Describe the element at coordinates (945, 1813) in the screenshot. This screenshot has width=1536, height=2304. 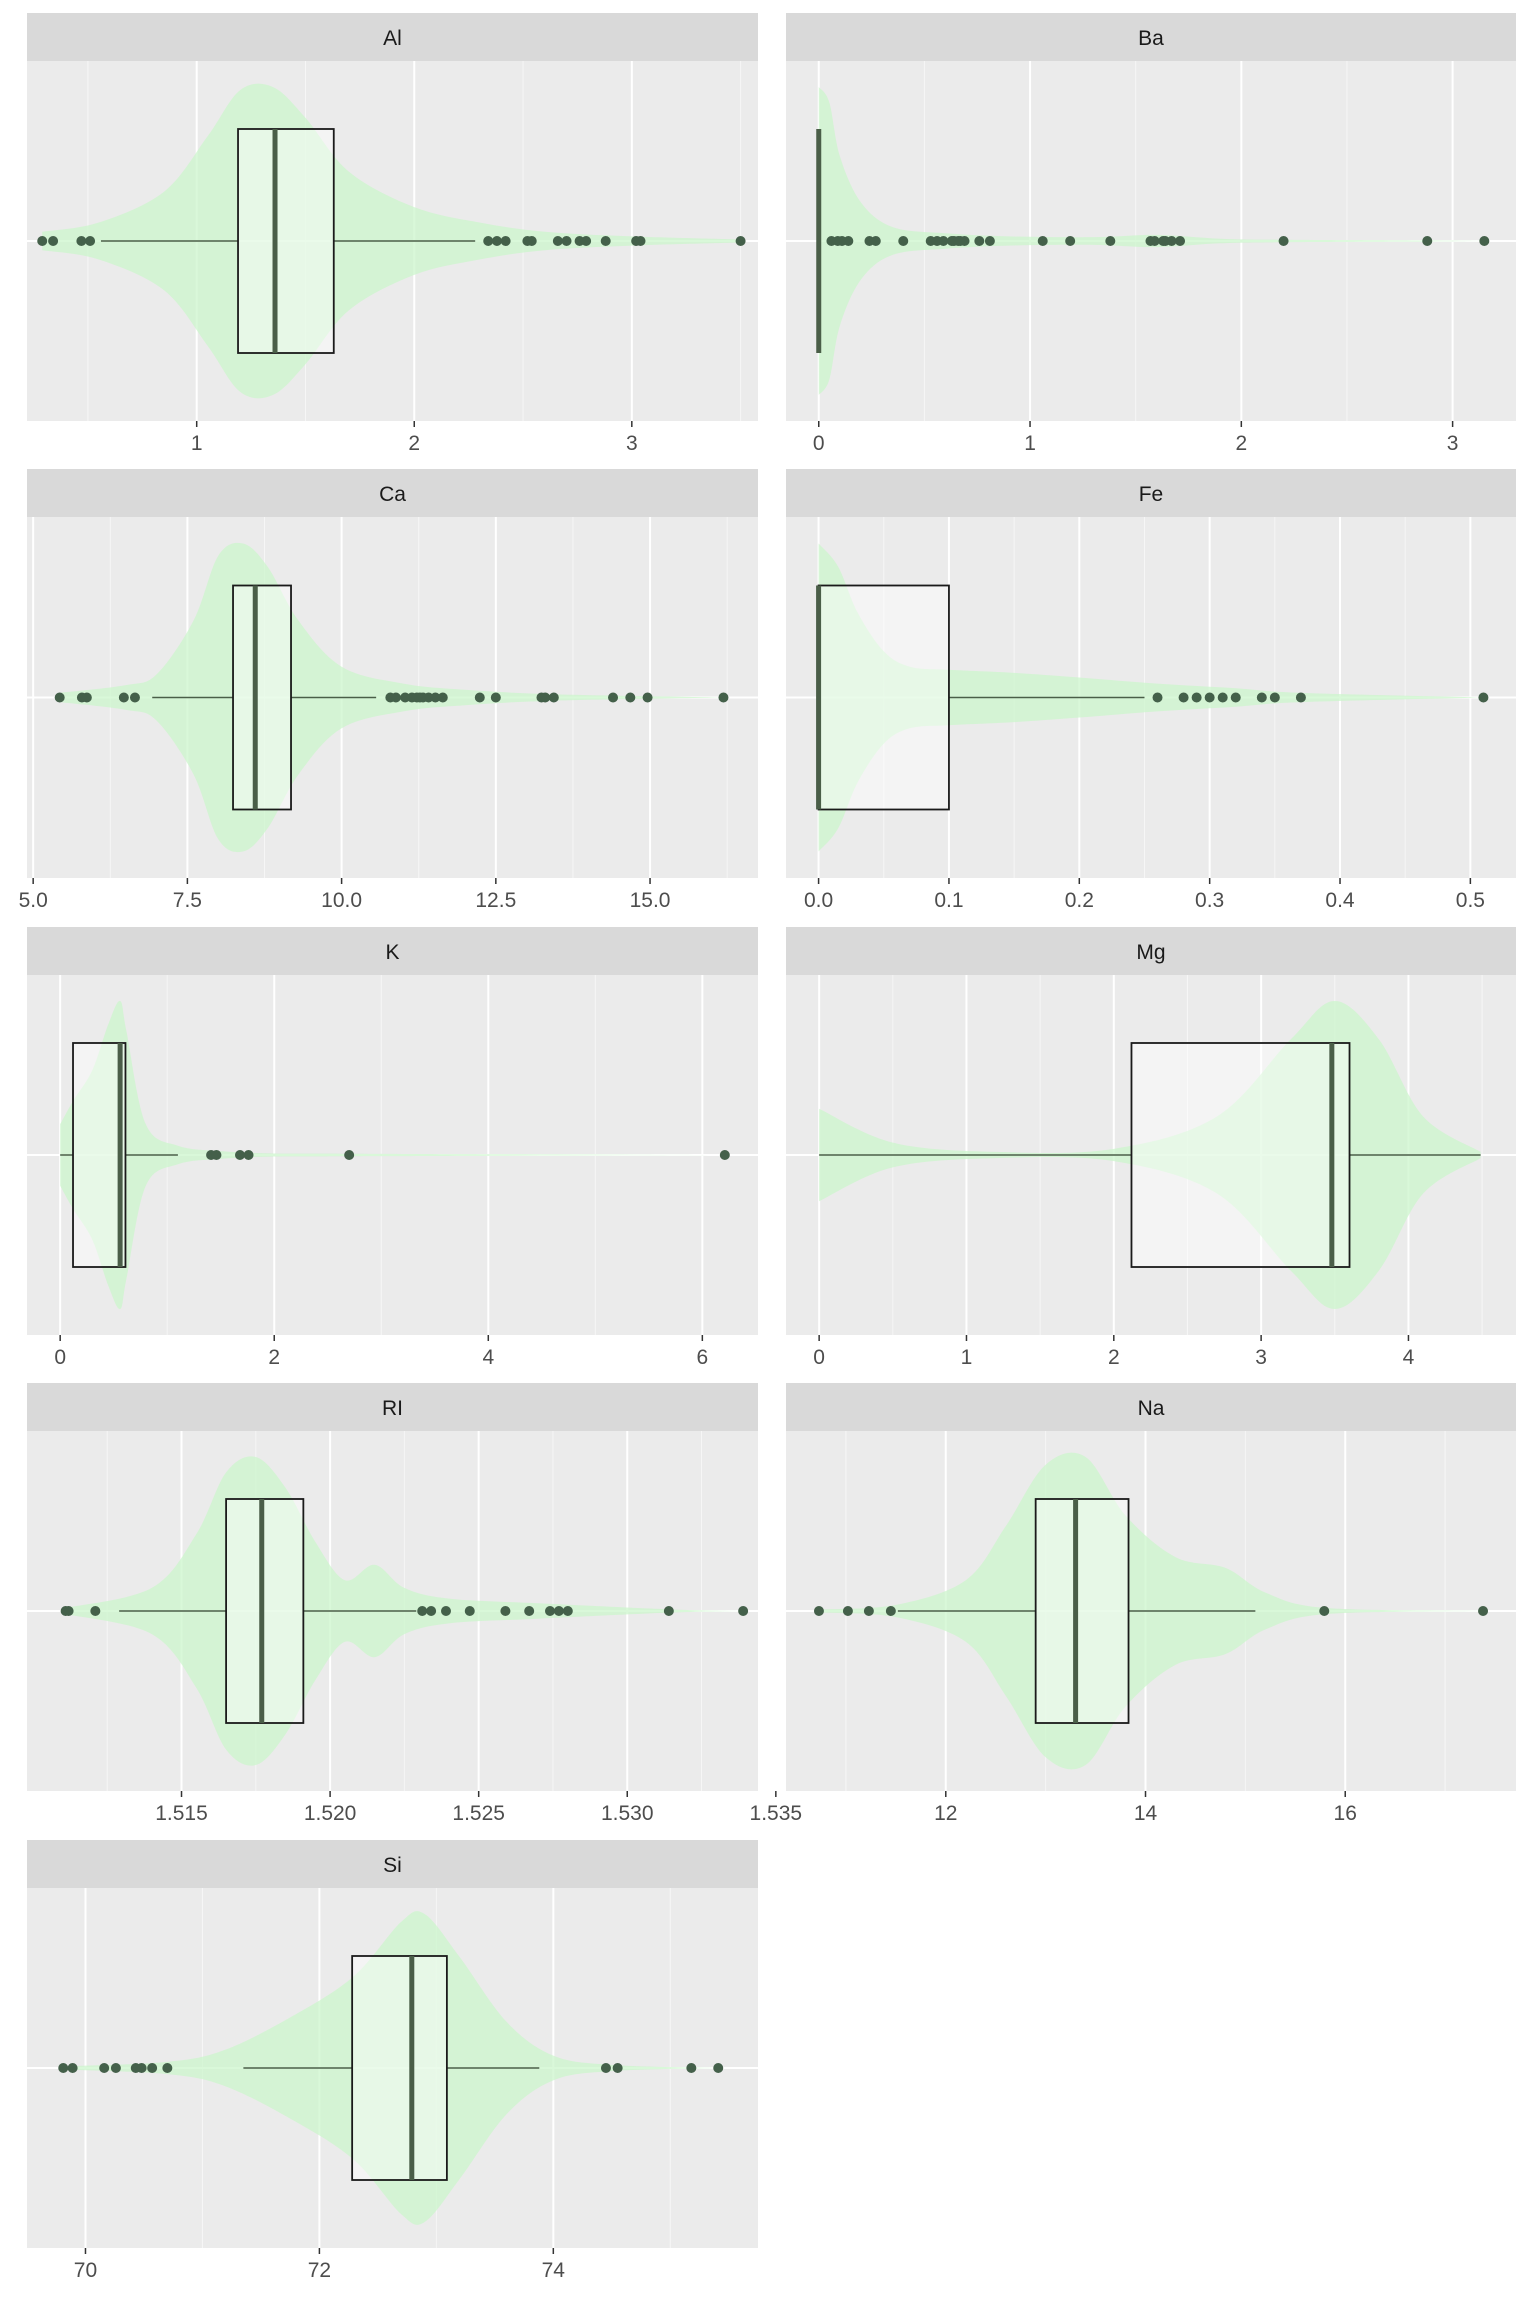
I see `x-tick-label: 12` at that location.